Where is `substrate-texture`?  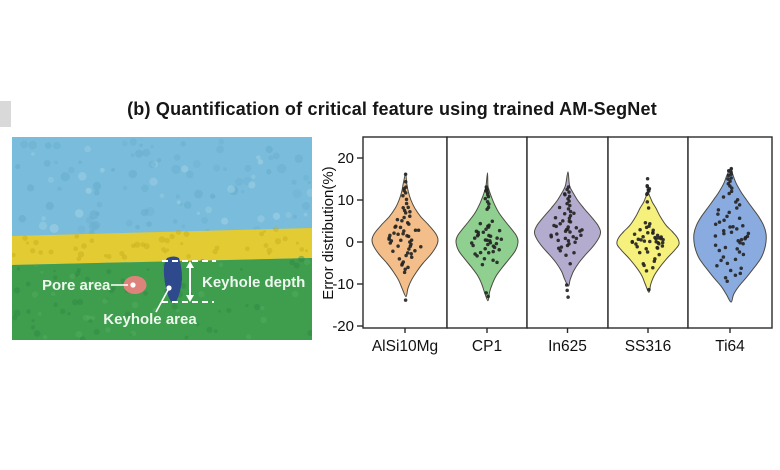 substrate-texture is located at coordinates (162, 297).